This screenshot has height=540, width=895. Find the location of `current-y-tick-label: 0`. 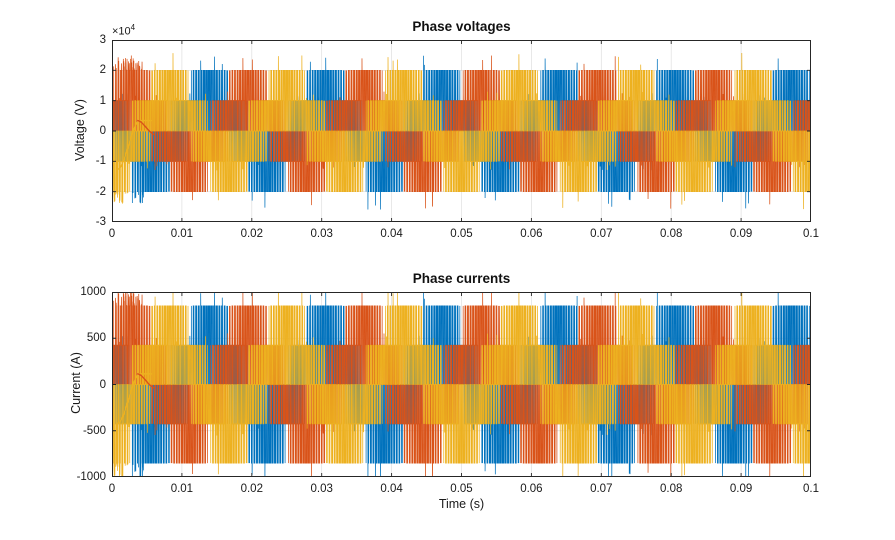

current-y-tick-label: 0 is located at coordinates (102, 384).